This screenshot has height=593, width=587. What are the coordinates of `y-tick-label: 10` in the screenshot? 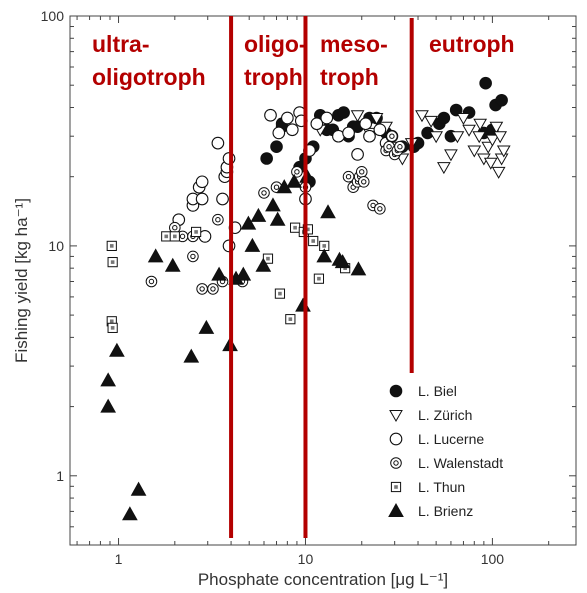 It's located at (56, 246).